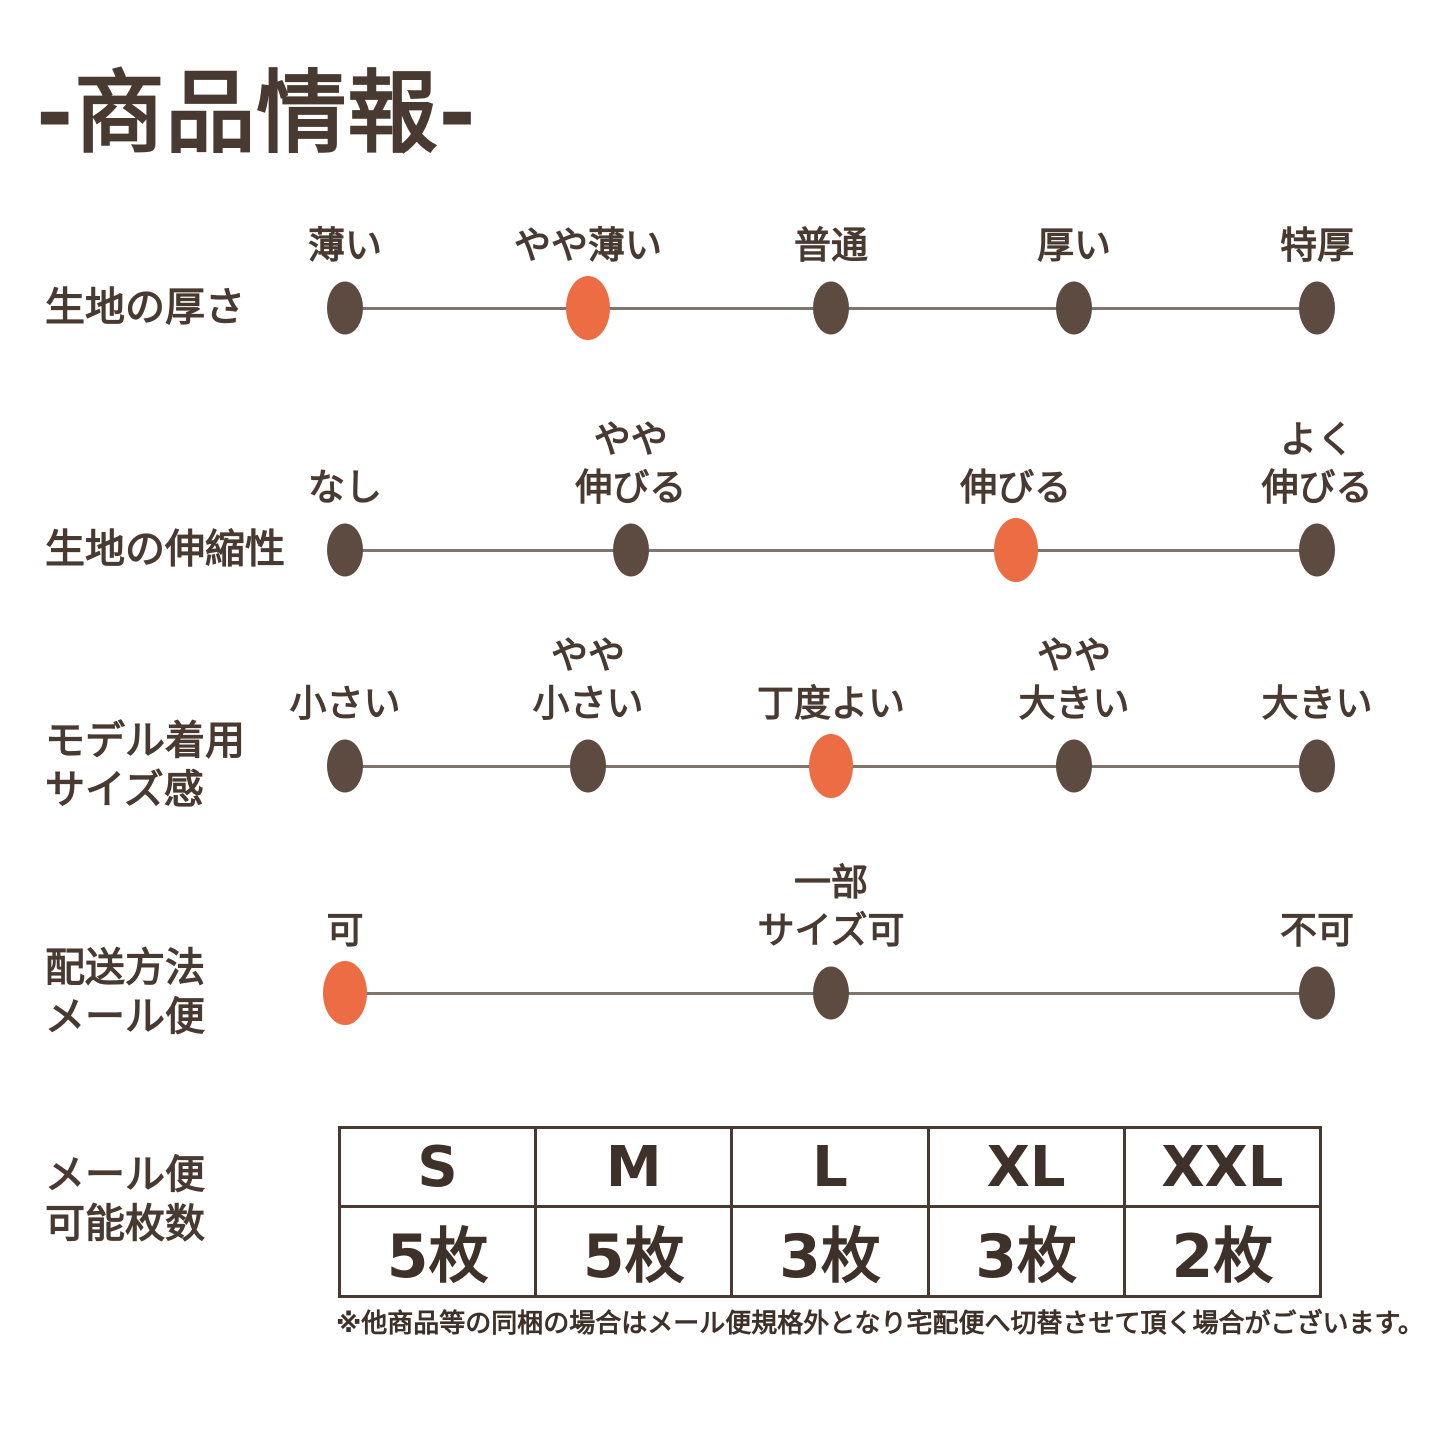  I want to click on table-label-text: 可能枚数, so click(125, 1224).